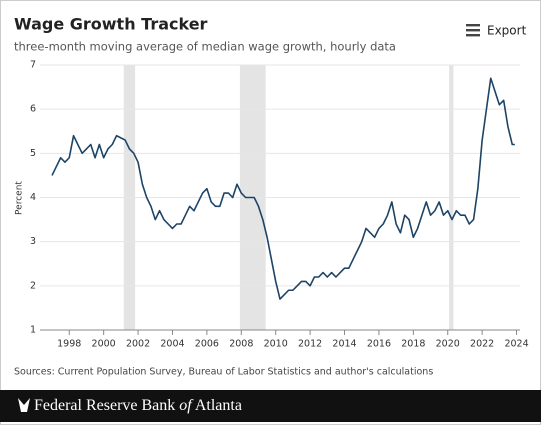  What do you see at coordinates (33, 197) in the screenshot?
I see `y-tick-label: 4` at bounding box center [33, 197].